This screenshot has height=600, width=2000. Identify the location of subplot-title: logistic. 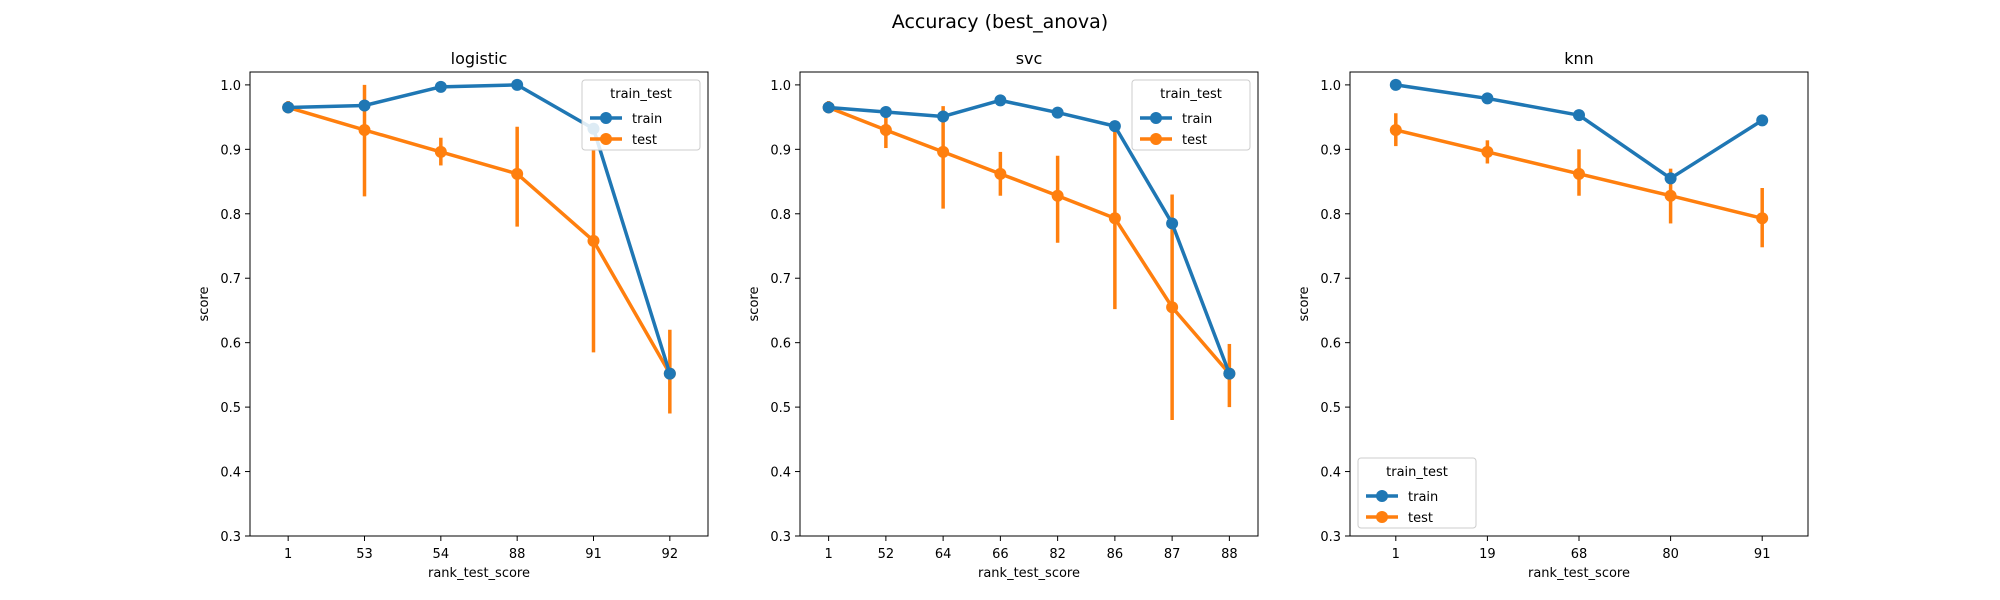
(479, 58).